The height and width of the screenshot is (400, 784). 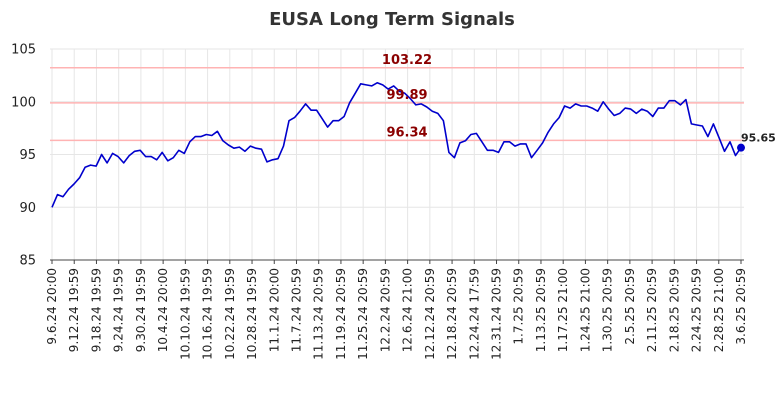 What do you see at coordinates (741, 306) in the screenshot?
I see `x-tick-label: 3.6.25 20:59` at bounding box center [741, 306].